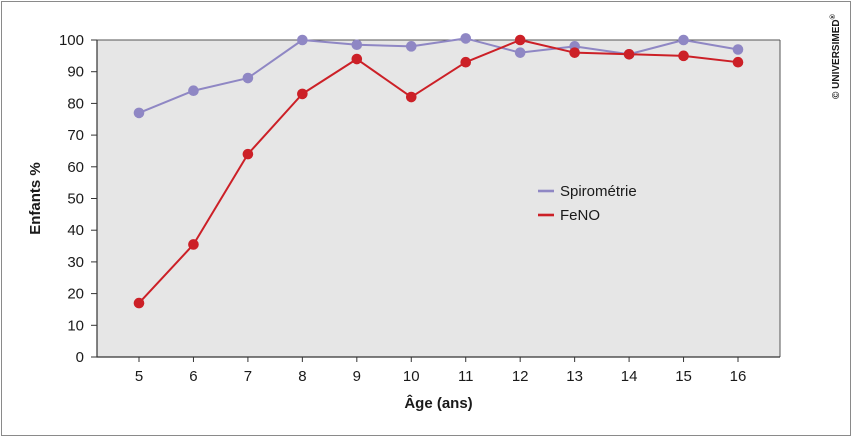 Image resolution: width=854 pixels, height=439 pixels. Describe the element at coordinates (75, 230) in the screenshot. I see `y-tick-label: 40` at that location.